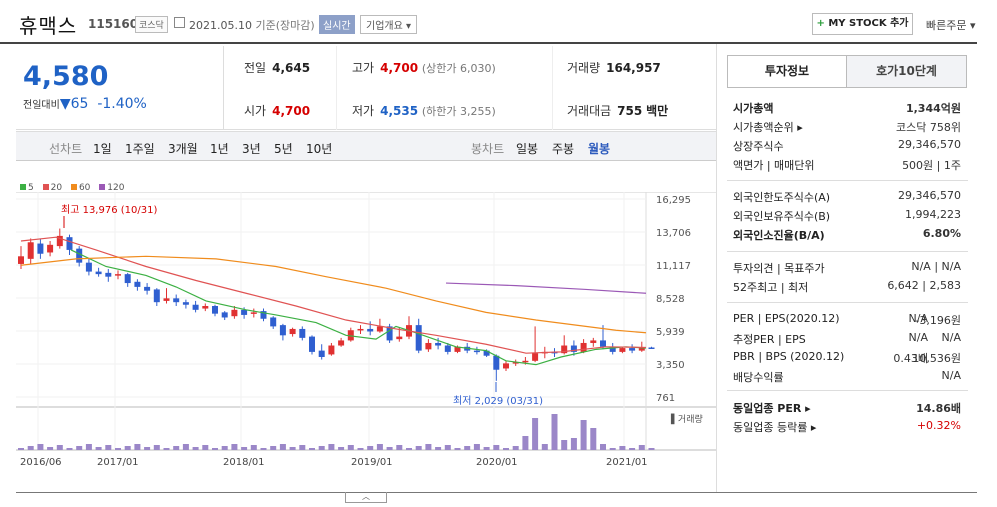 The width and height of the screenshot is (997, 507). Describe the element at coordinates (244, 462) in the screenshot. I see `x-tick-label: 2018/01` at that location.